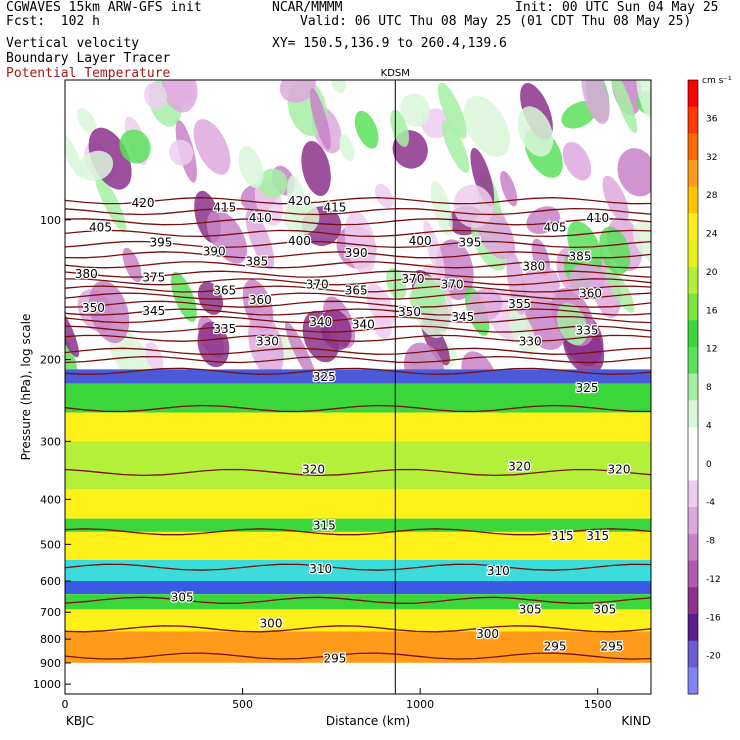  Describe the element at coordinates (587, 330) in the screenshot. I see `theta-label: 335` at that location.